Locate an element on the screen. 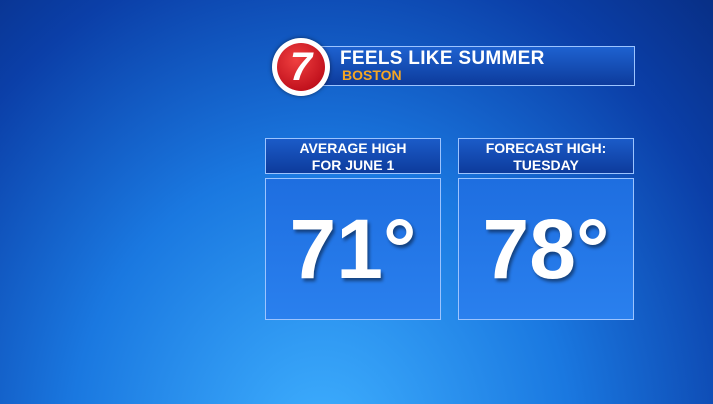  logo: 7 is located at coordinates (301, 67).